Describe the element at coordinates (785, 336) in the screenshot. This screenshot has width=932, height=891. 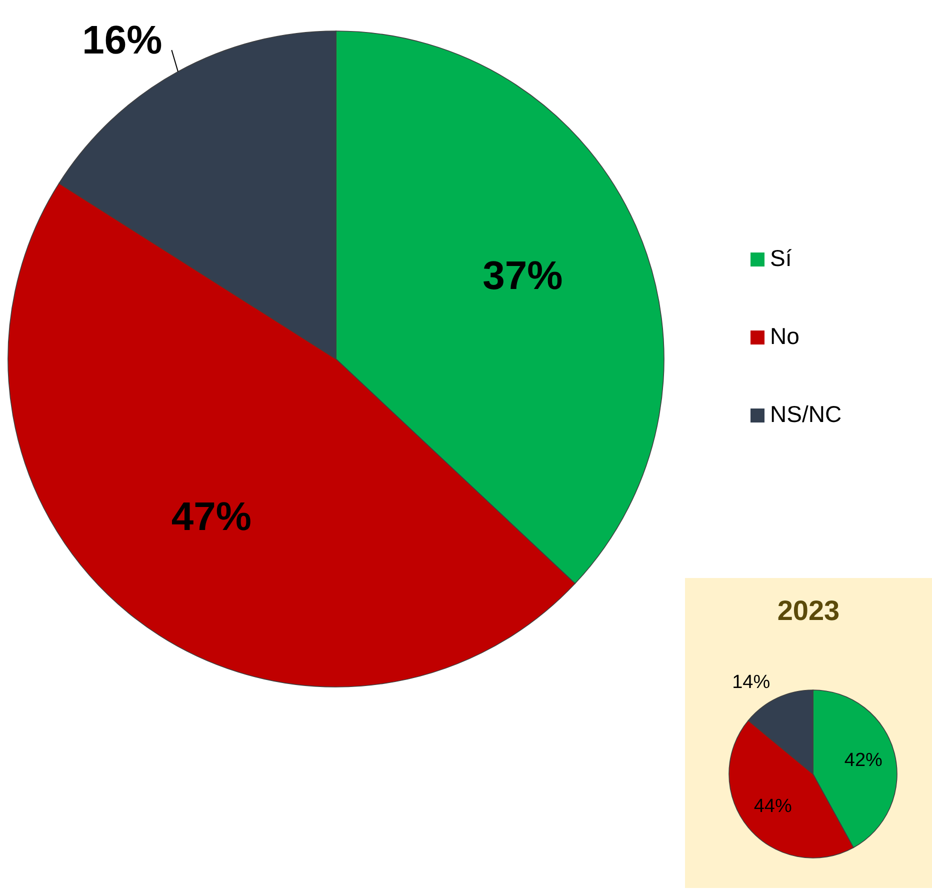
I see `legend-label: No` at that location.